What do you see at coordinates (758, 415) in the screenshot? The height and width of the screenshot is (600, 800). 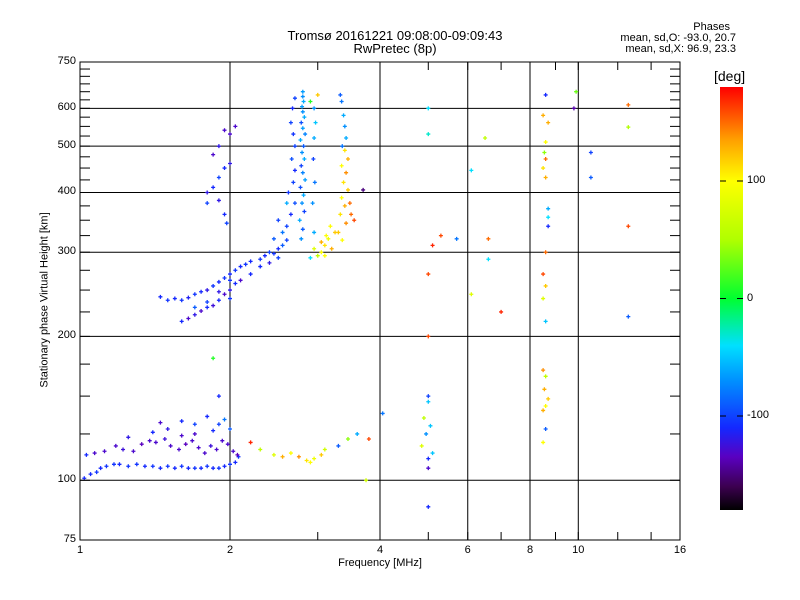 I see `colorbar-tick-label: -100` at bounding box center [758, 415].